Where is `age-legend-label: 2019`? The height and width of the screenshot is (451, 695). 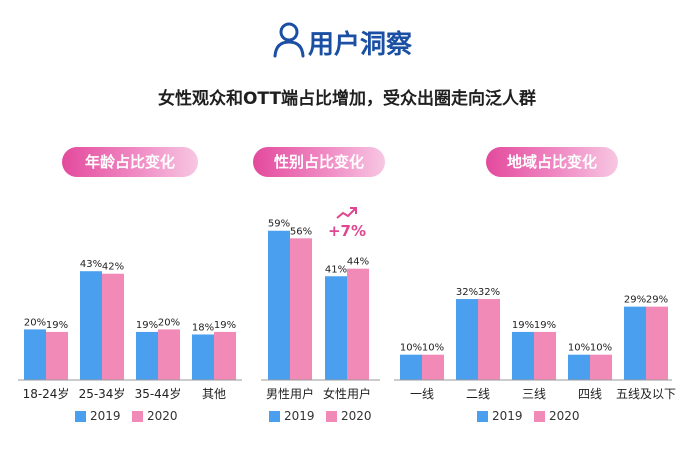 age-legend-label: 2019 is located at coordinates (105, 416).